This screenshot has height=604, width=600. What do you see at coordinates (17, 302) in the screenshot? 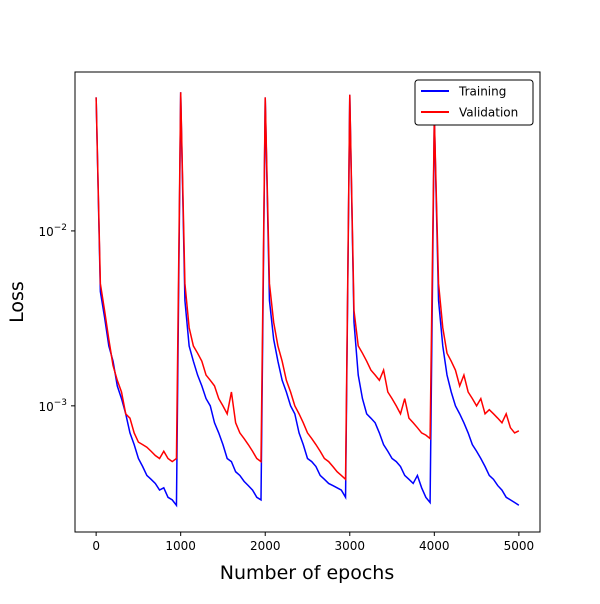
I see `y-axis-label: Loss` at bounding box center [17, 302].